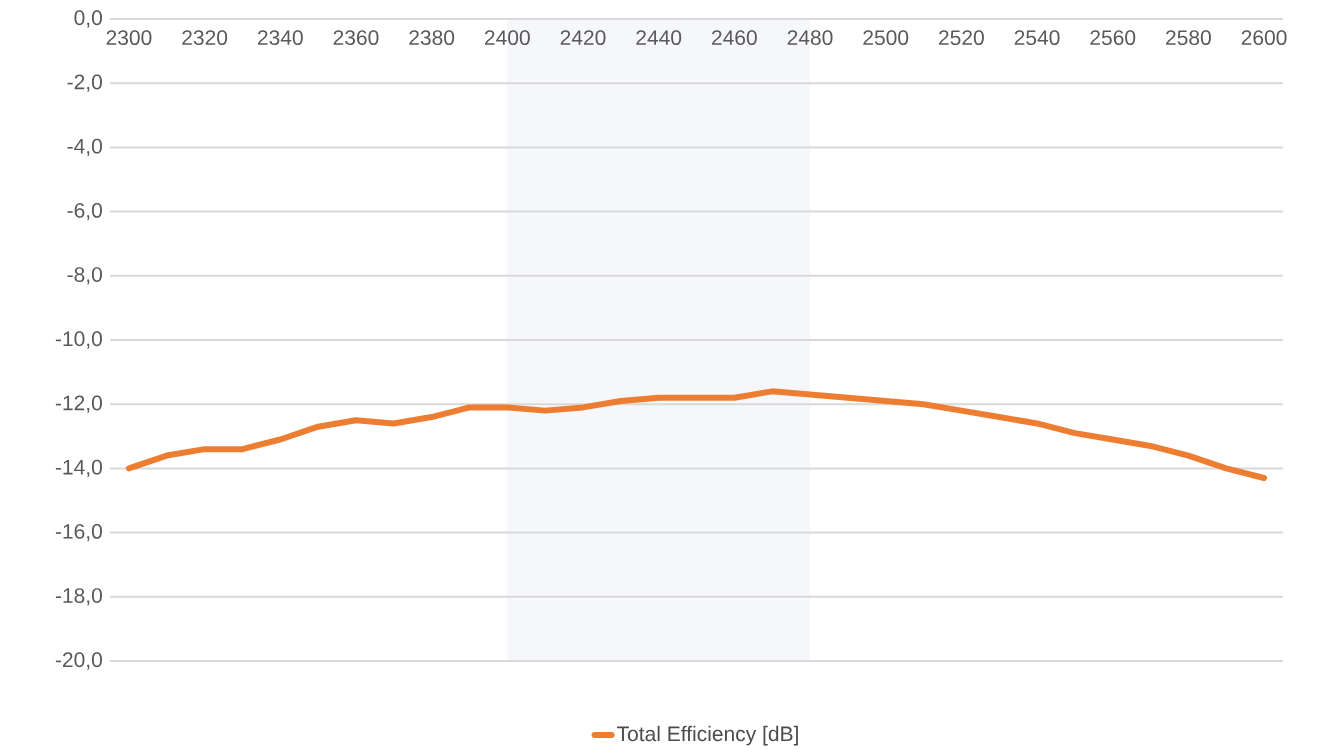 This screenshot has height=753, width=1317. I want to click on x-tick-label: 2360, so click(356, 38).